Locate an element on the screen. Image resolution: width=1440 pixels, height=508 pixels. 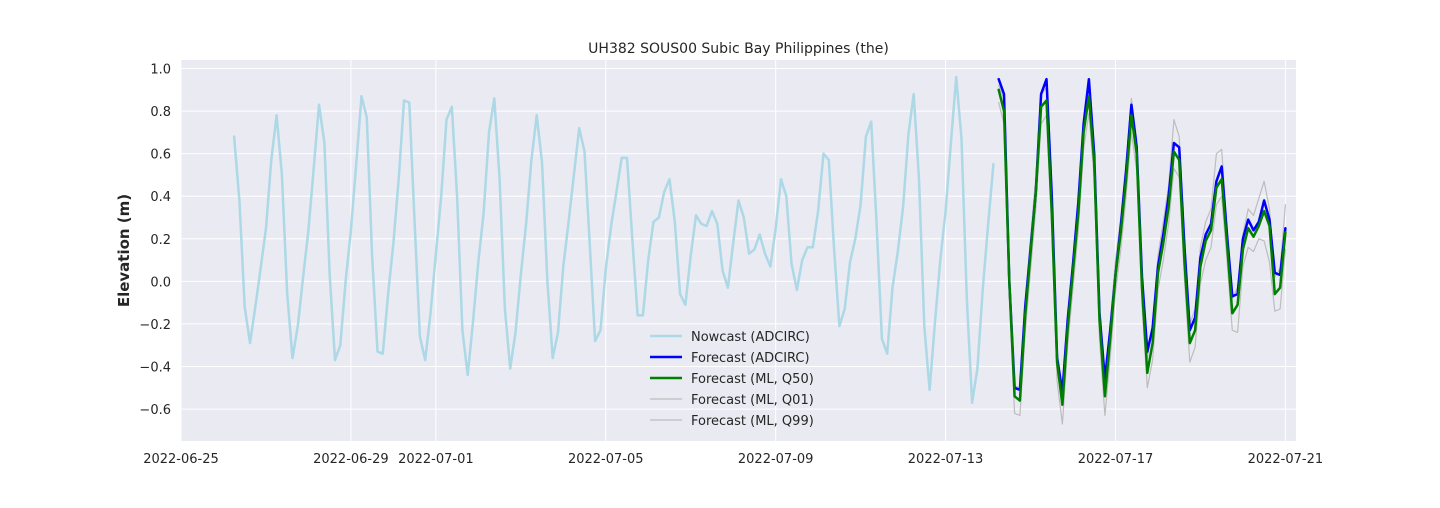
x-tick-label: 2022-07-21 is located at coordinates (1286, 459).